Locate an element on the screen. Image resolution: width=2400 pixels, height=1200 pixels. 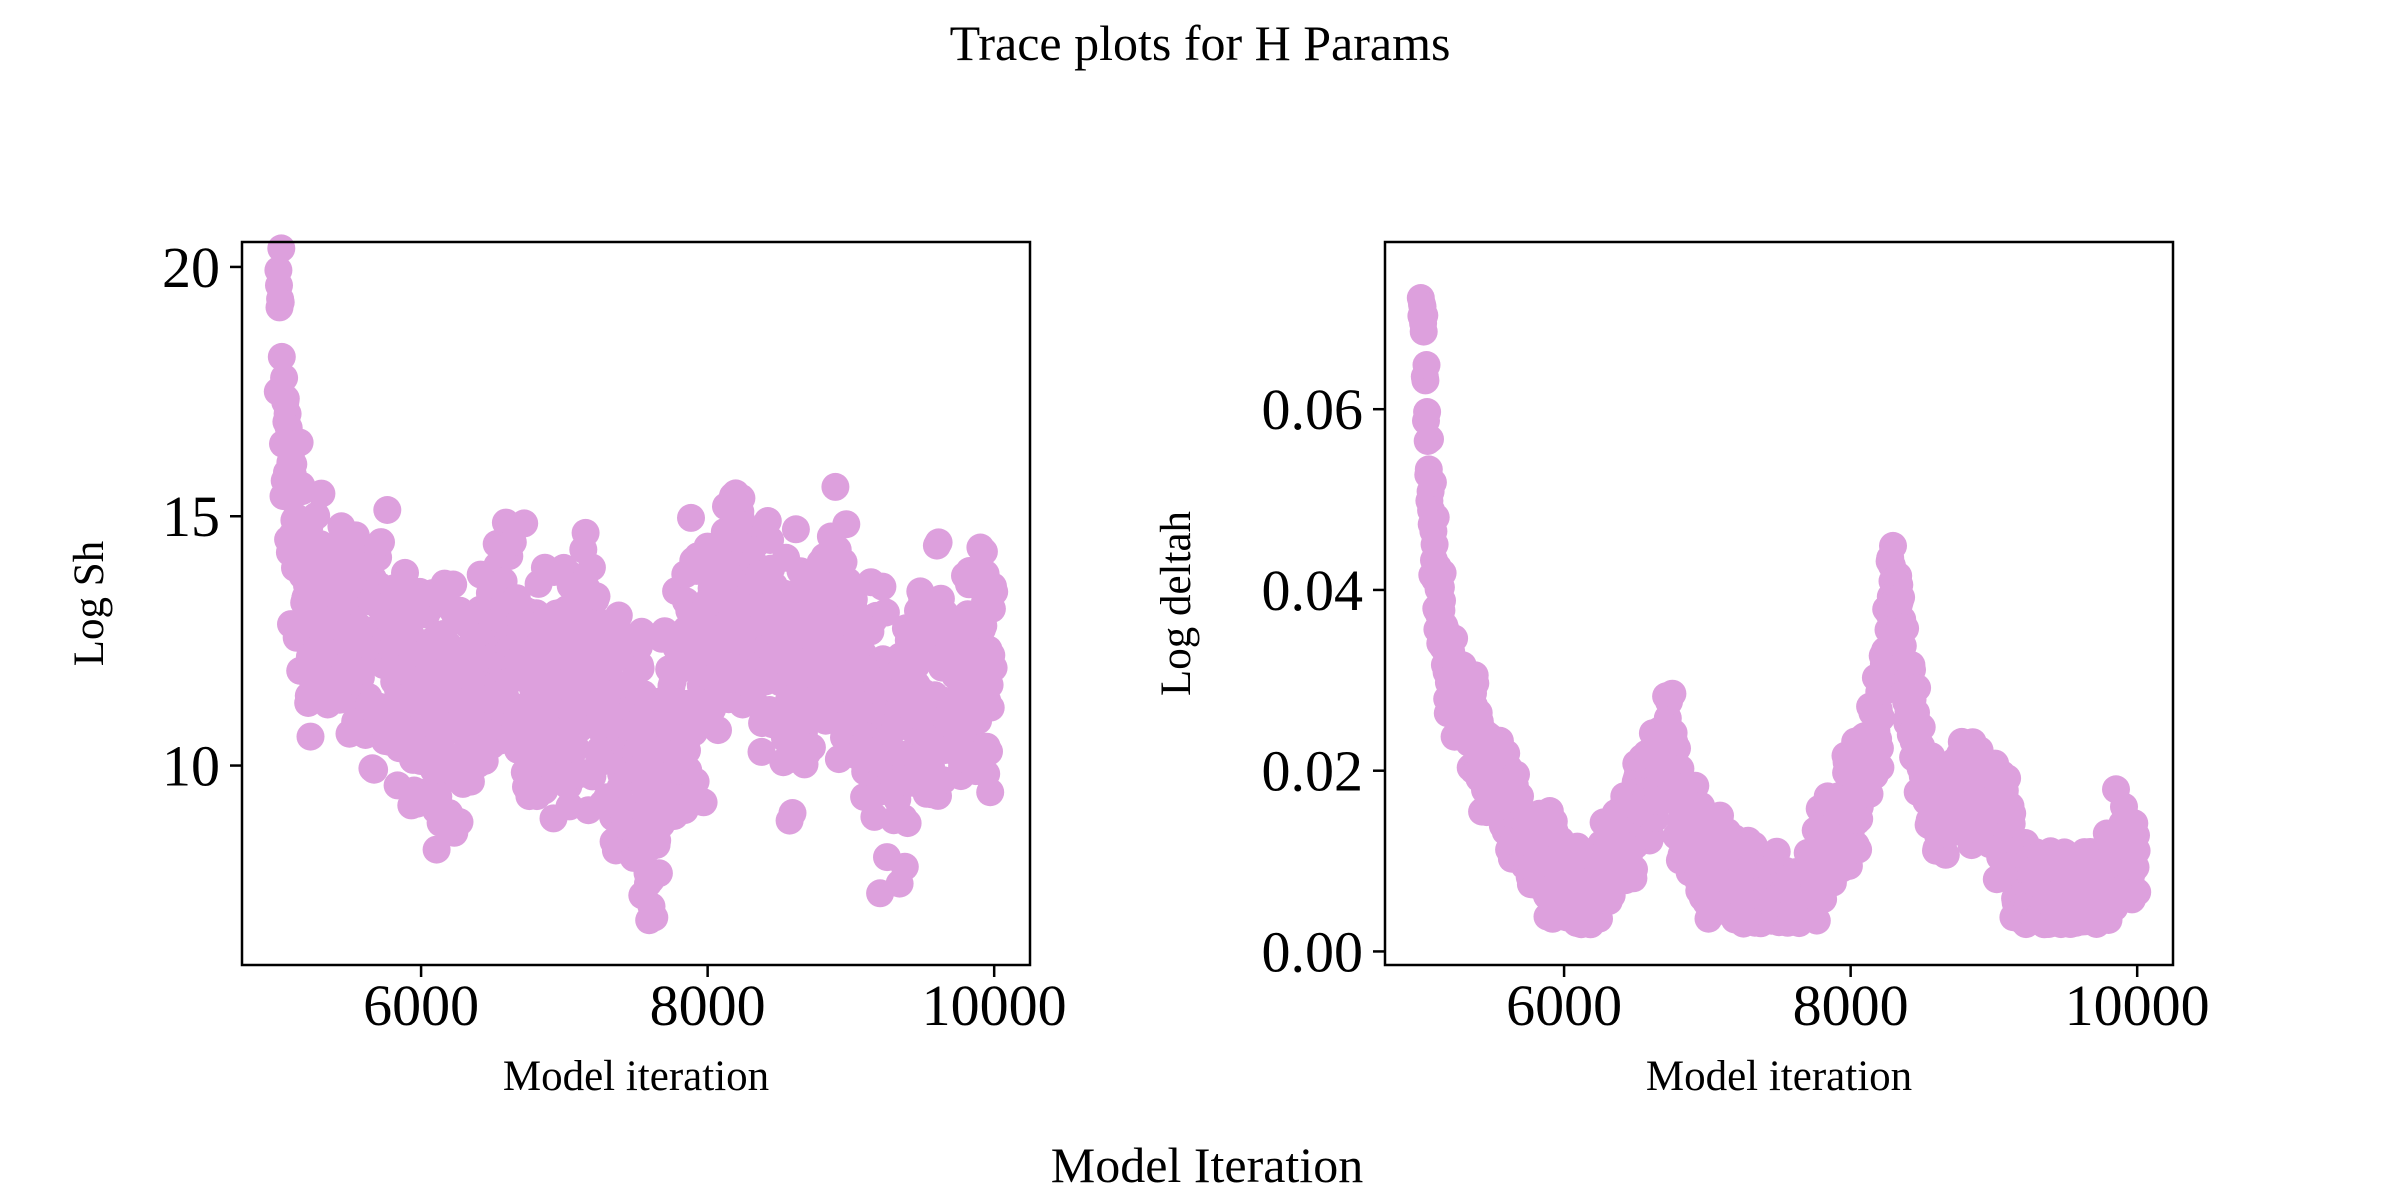
y-tick-label: 10 is located at coordinates (191, 766).